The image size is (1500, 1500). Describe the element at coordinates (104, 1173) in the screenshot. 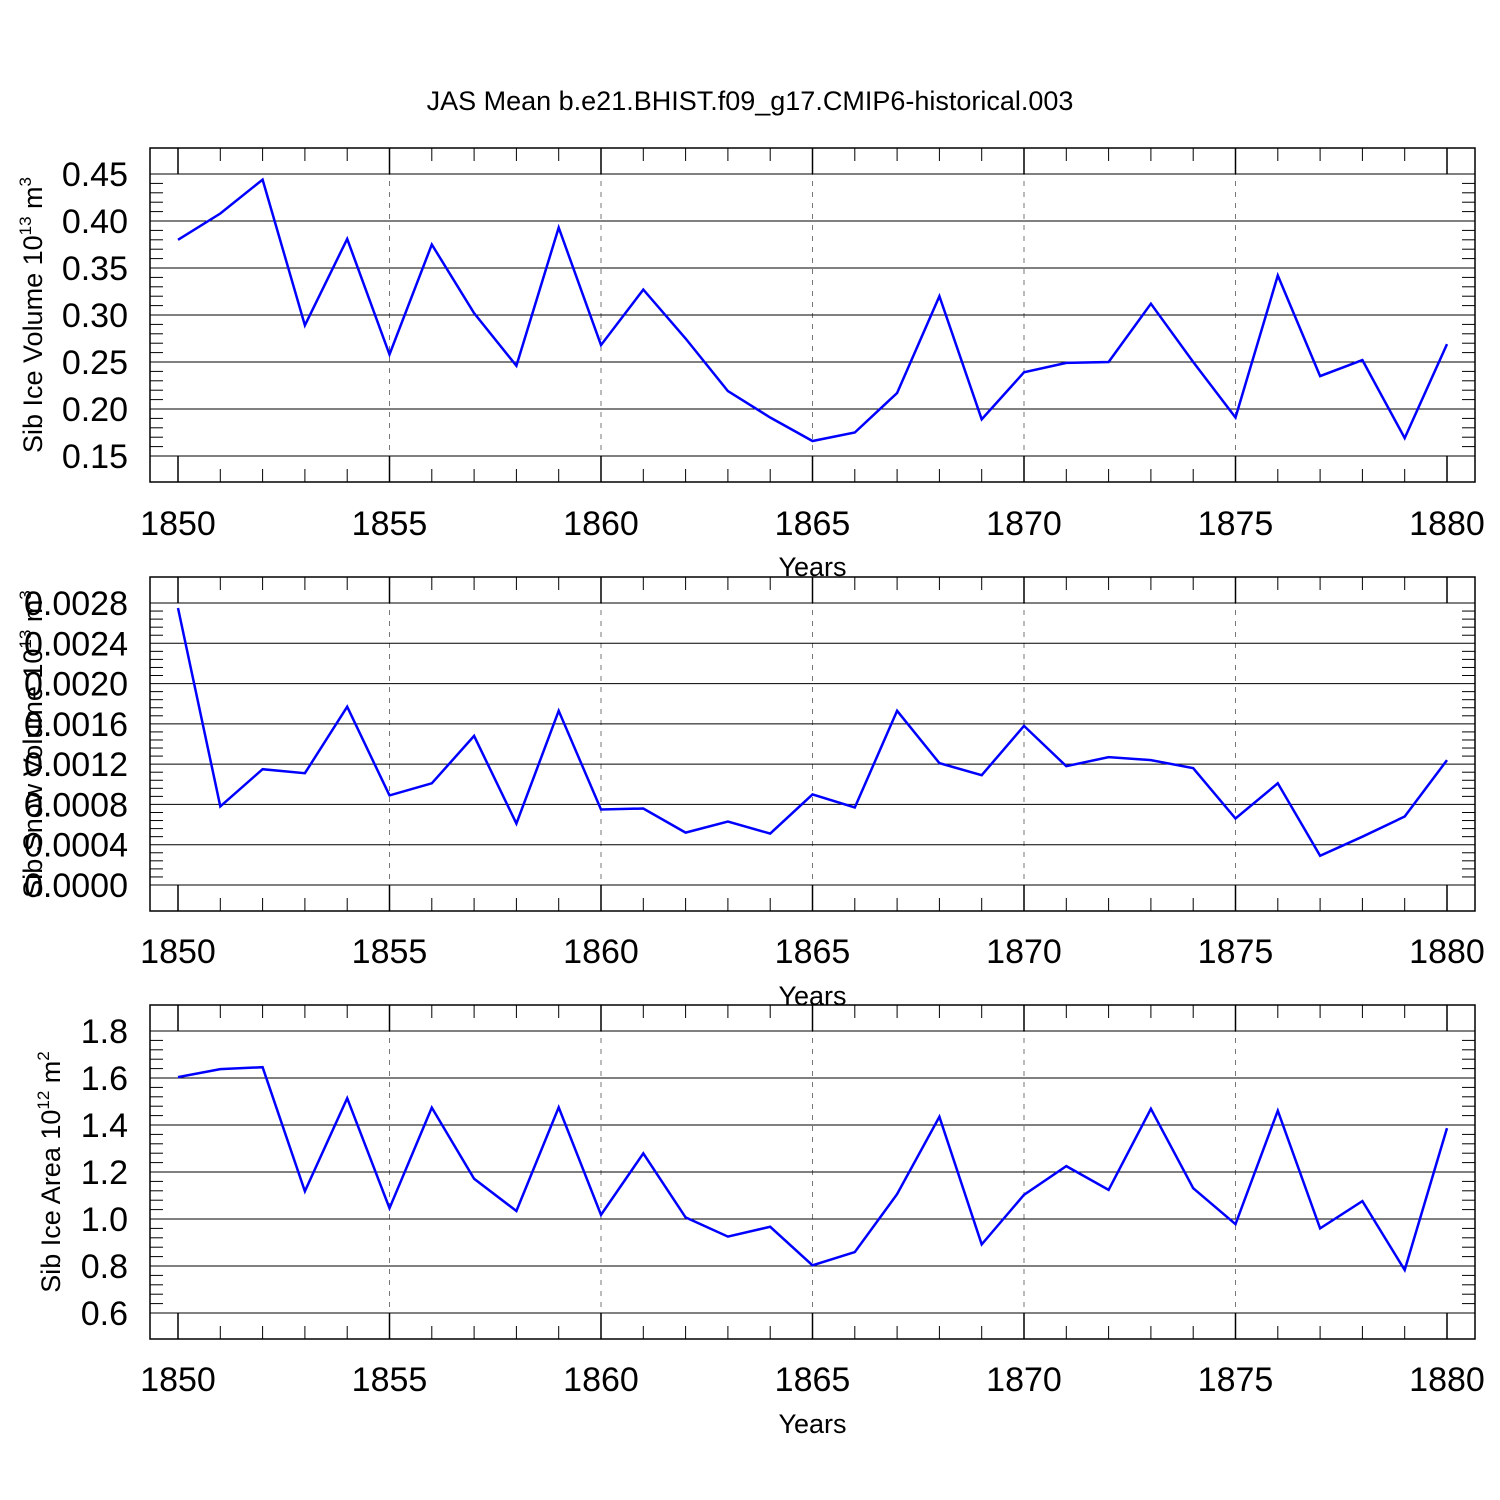

I see `y-tick-label: 1.2` at that location.